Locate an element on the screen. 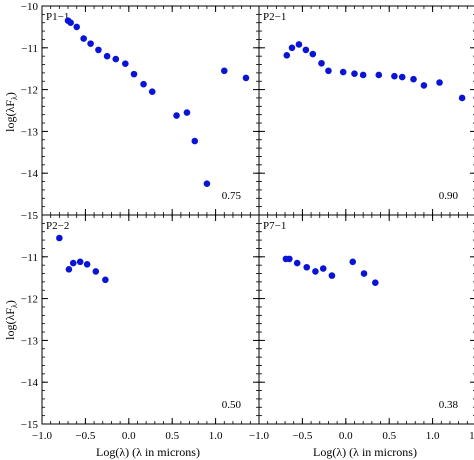  xlabel-right: Log(λ) (λ in microns) is located at coordinates (365, 452).